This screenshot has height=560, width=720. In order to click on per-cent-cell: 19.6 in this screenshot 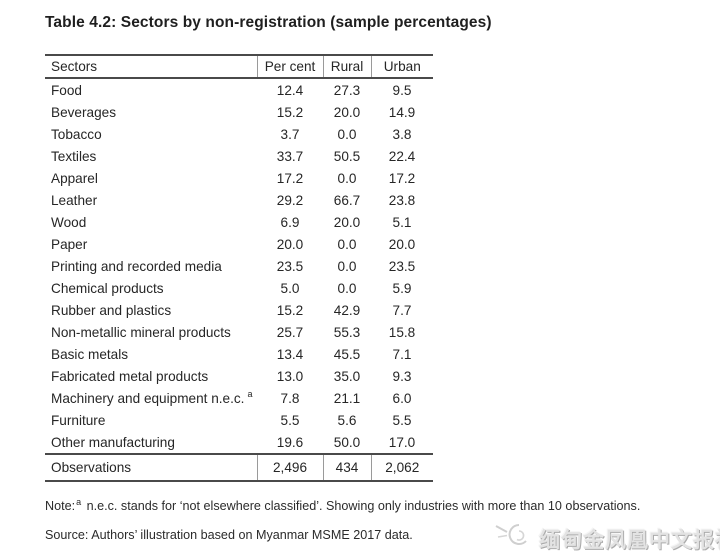, I will do `click(290, 442)`.